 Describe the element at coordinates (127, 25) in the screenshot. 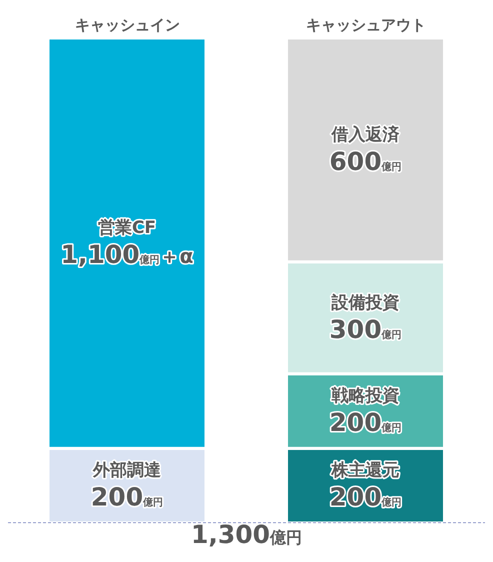

I see `x-tick-label: キャッシュイン` at that location.